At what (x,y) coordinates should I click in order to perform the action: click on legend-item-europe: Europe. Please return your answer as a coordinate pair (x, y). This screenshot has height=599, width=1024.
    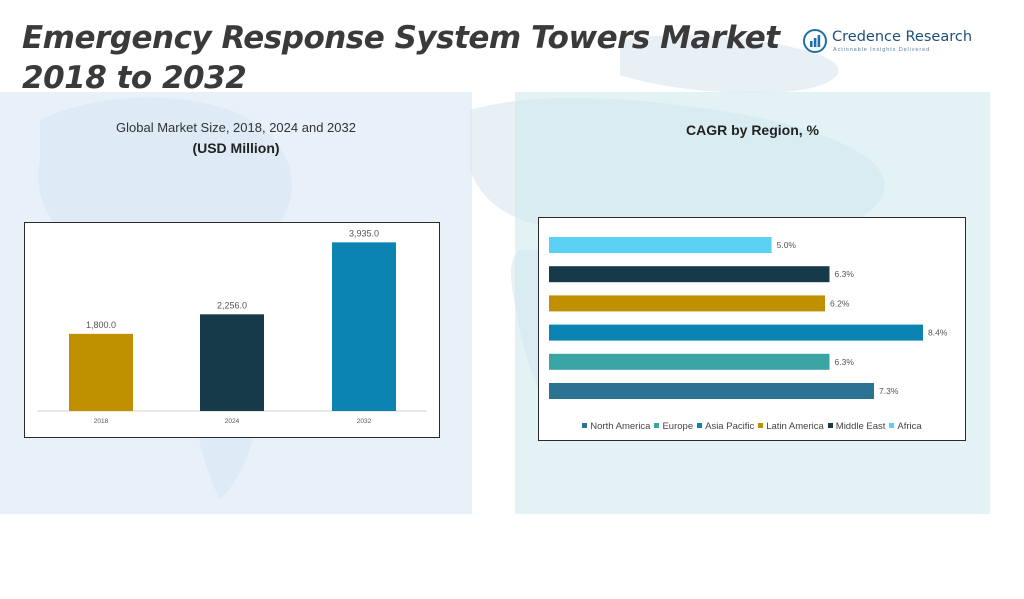
    Looking at the image, I should click on (673, 426).